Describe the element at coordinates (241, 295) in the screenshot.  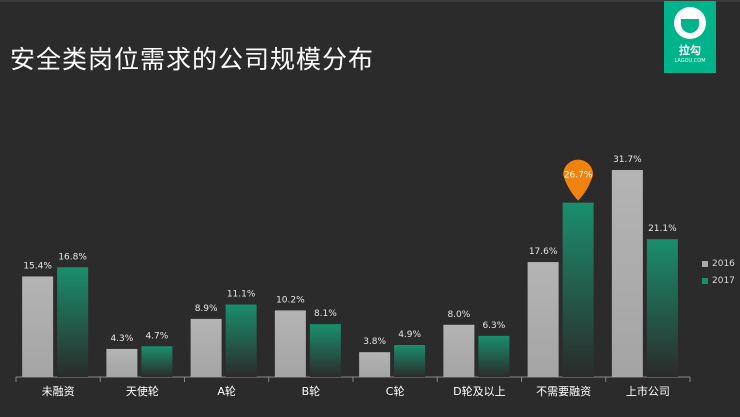
I see `data-label: 11.1%` at that location.